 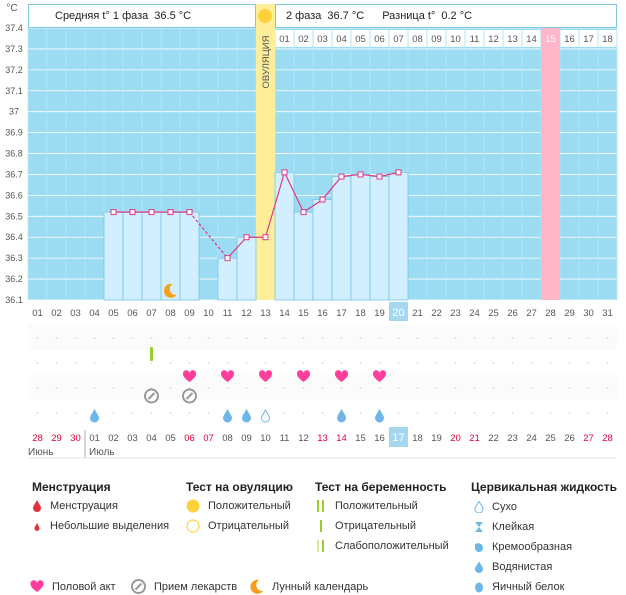 What do you see at coordinates (455, 39) in the screenshot?
I see `phase2-day-label: 10` at bounding box center [455, 39].